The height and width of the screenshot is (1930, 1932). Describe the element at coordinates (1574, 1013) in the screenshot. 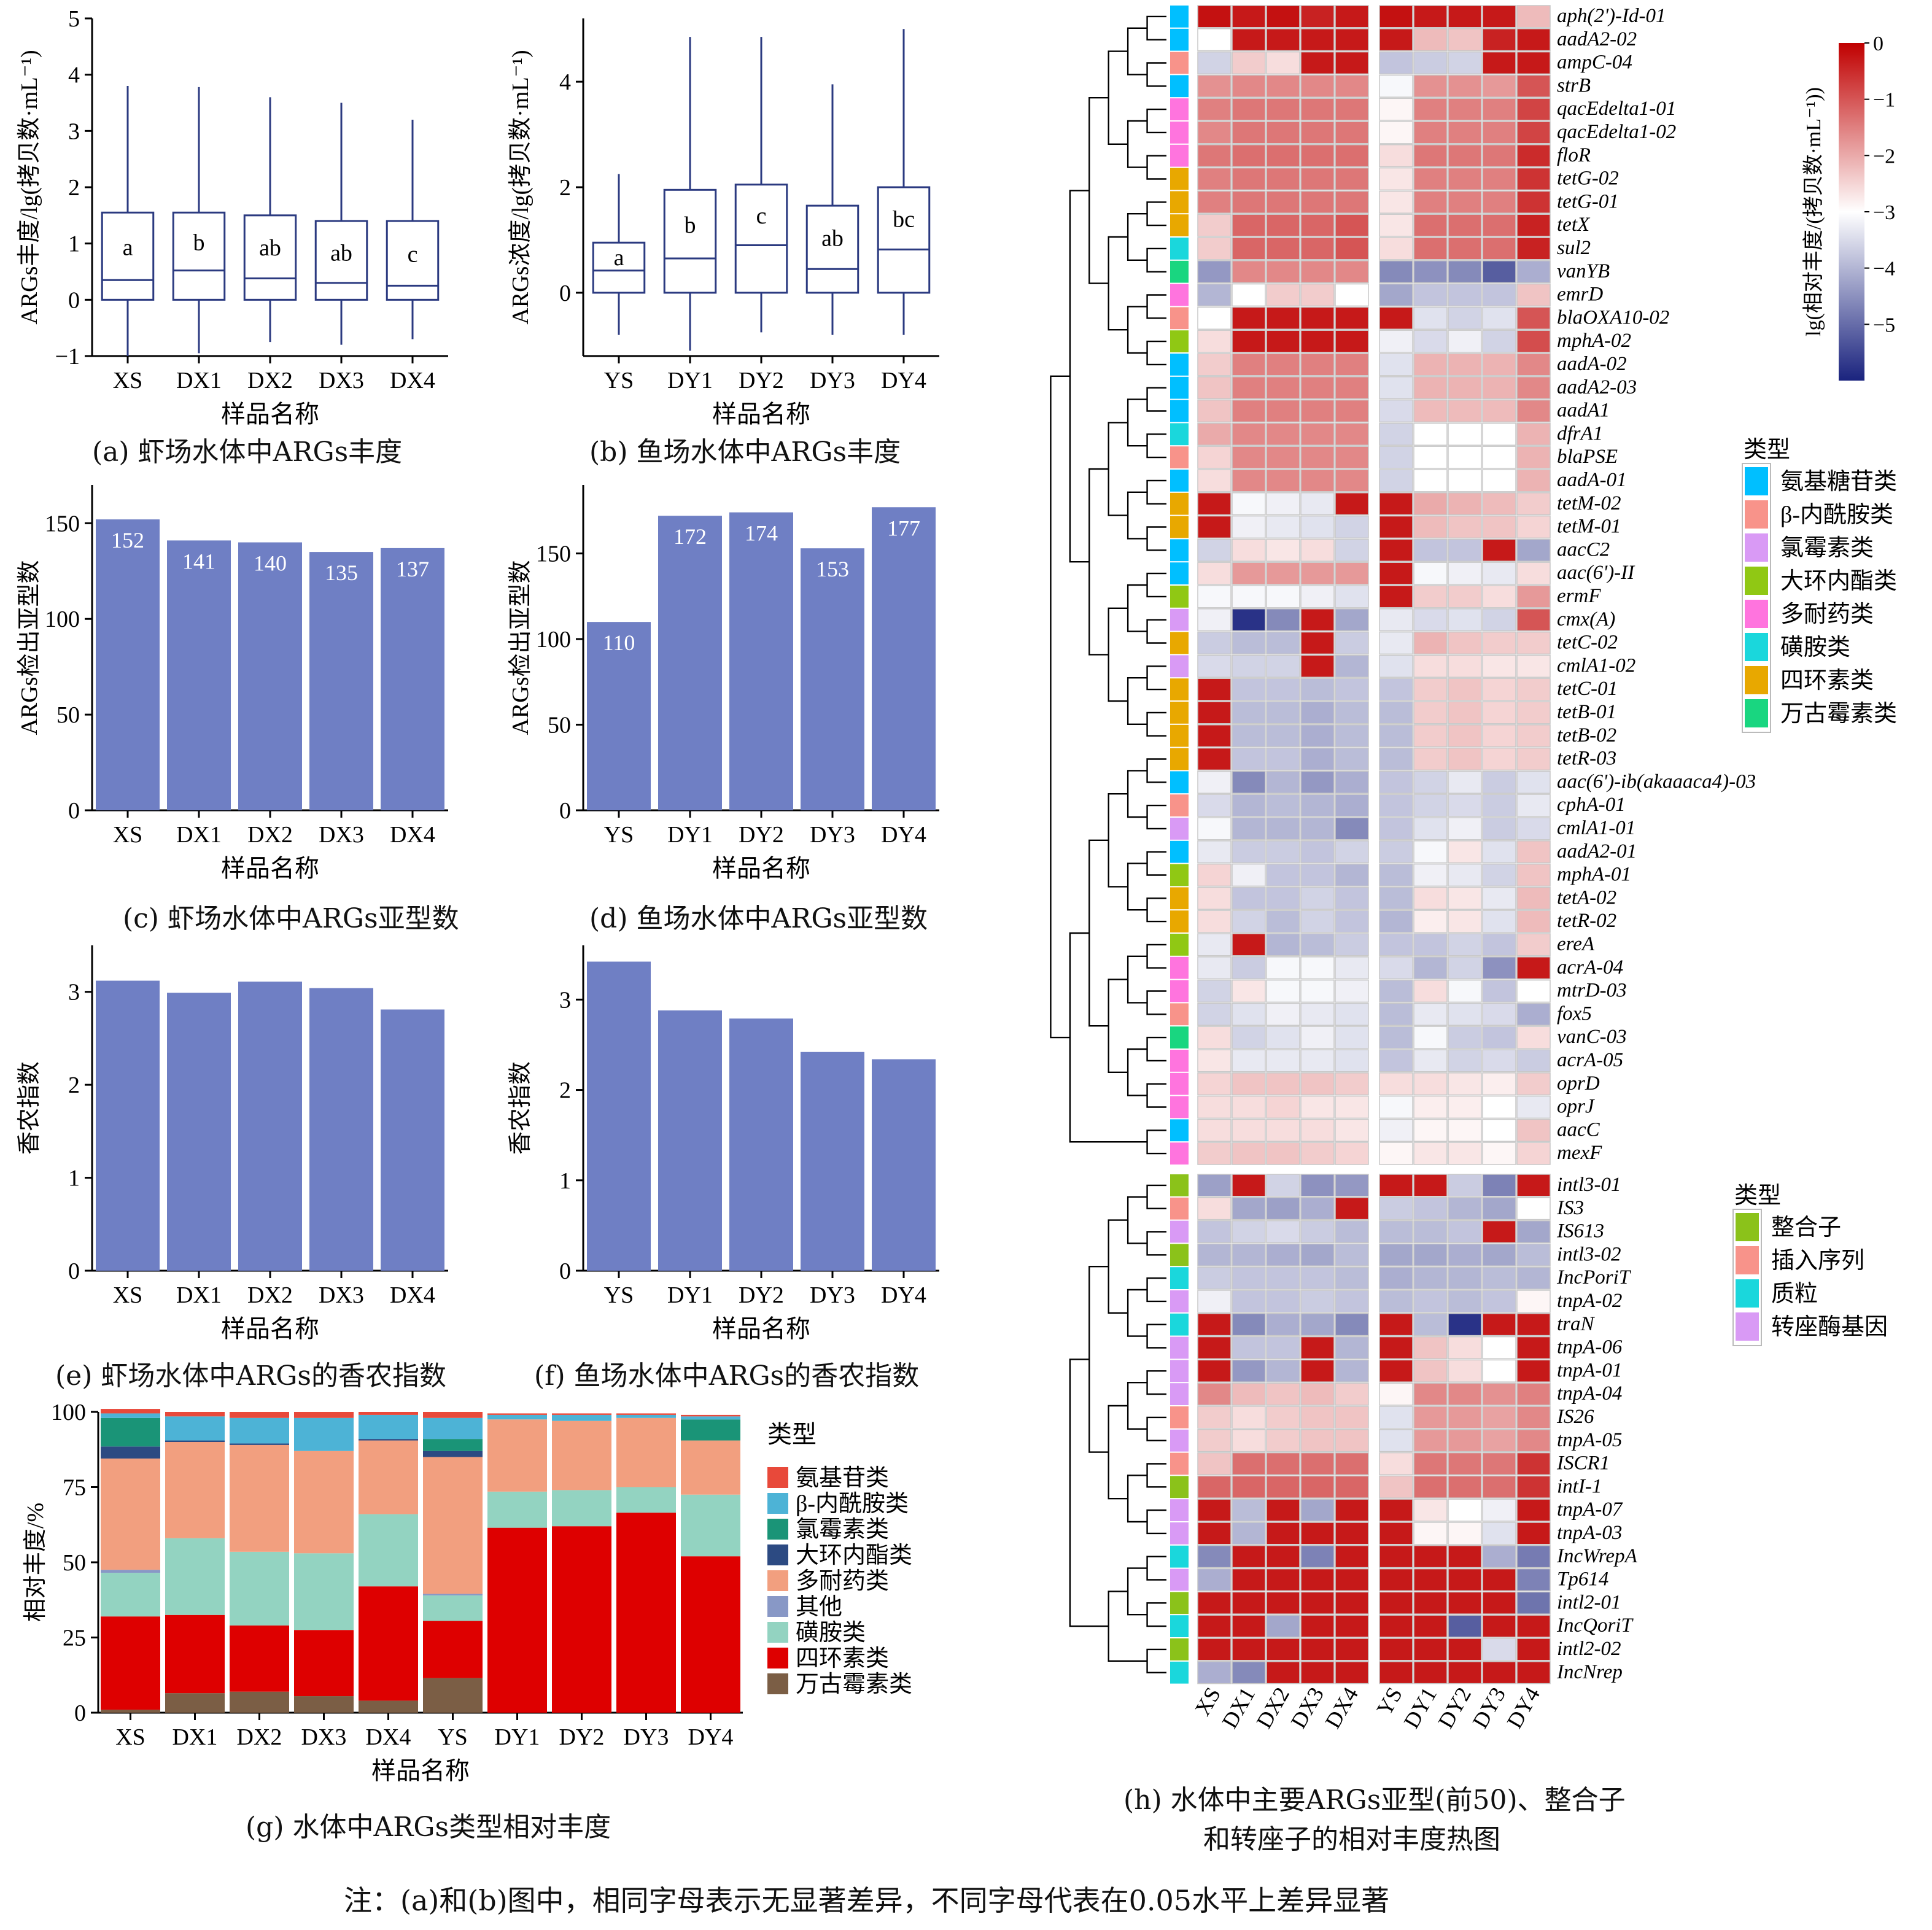

I see `gene-label: fox5` at that location.